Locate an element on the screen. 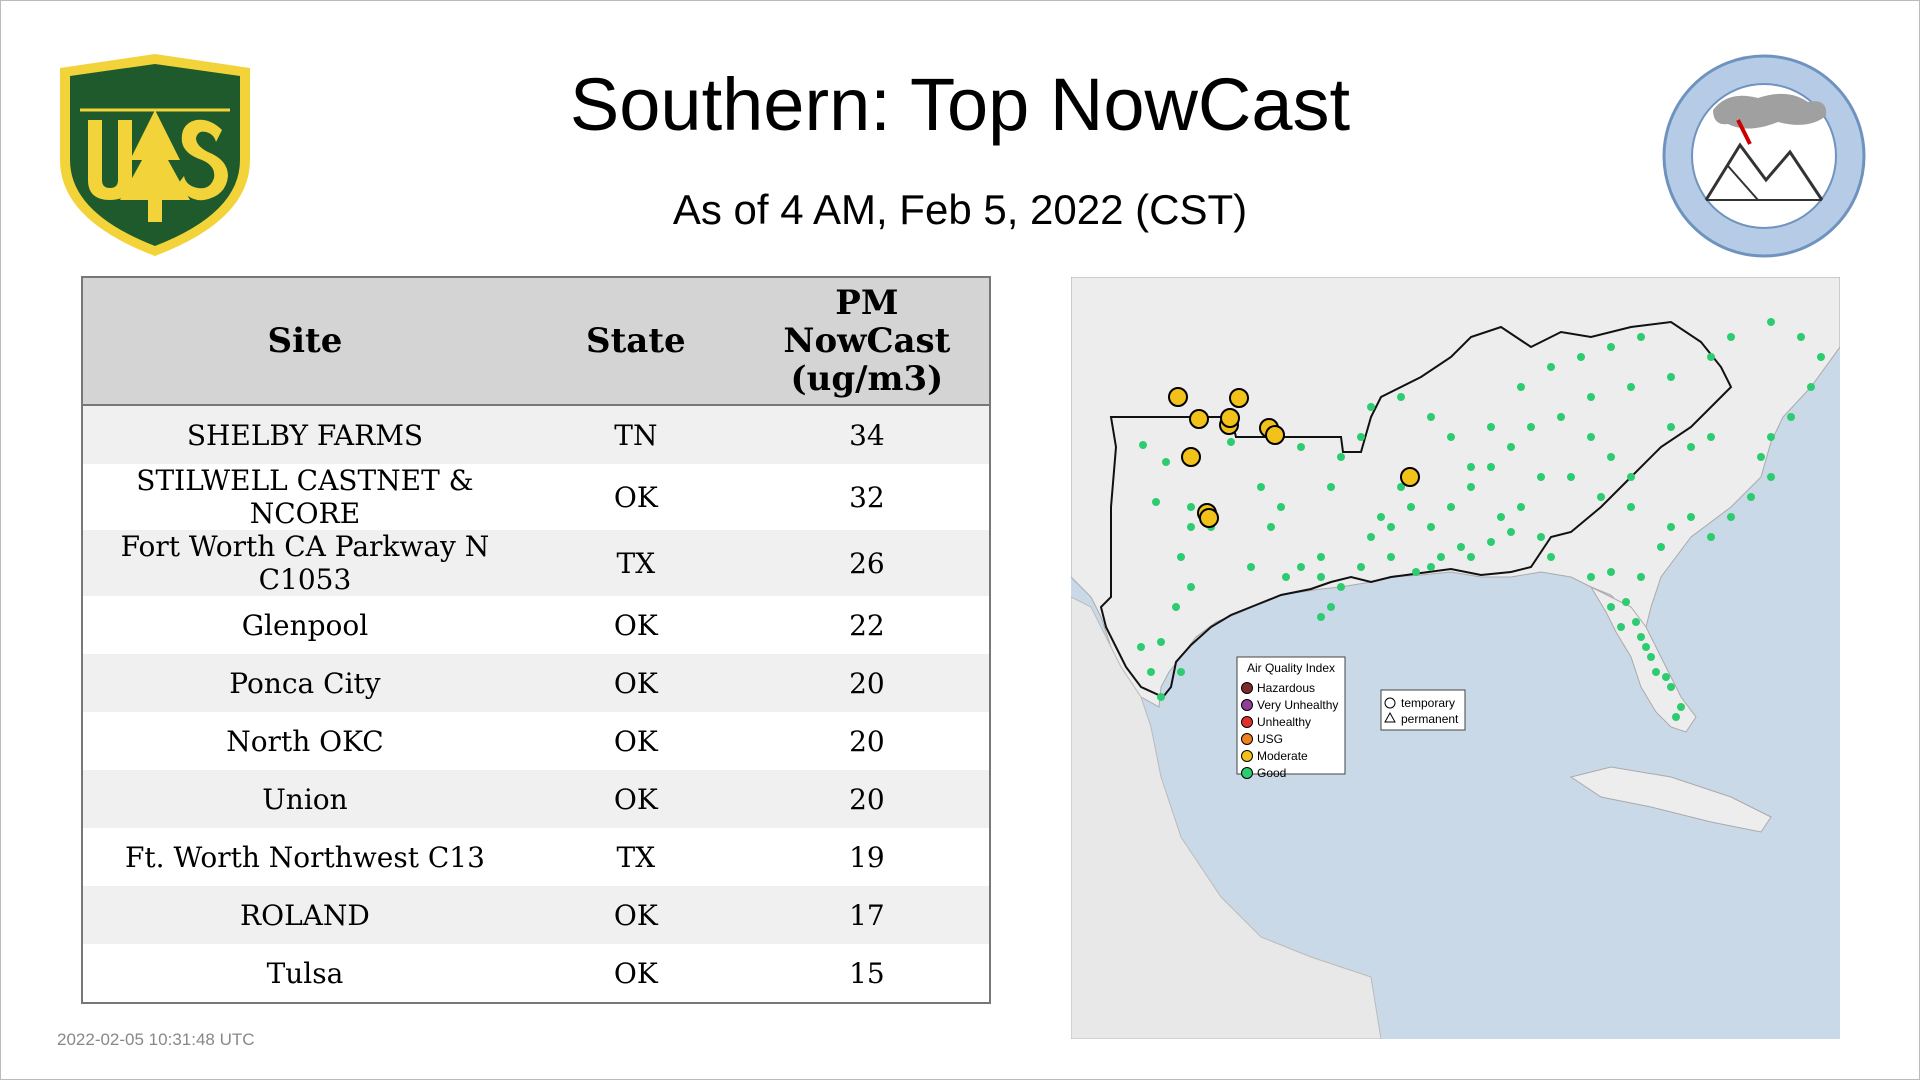 Image resolution: width=1920 pixels, height=1080 pixels. site-cell: Ft. Worth Northwest C13 is located at coordinates (304, 857).